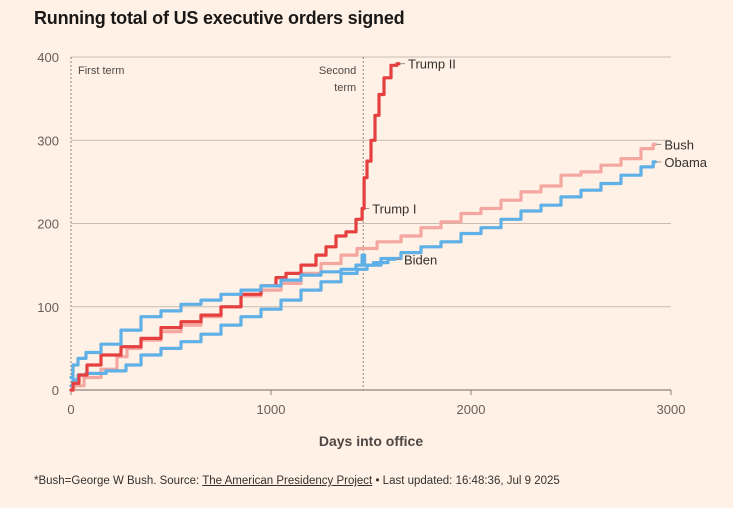 The image size is (733, 508). Describe the element at coordinates (271, 409) in the screenshot. I see `x-tick-label: 1000` at that location.